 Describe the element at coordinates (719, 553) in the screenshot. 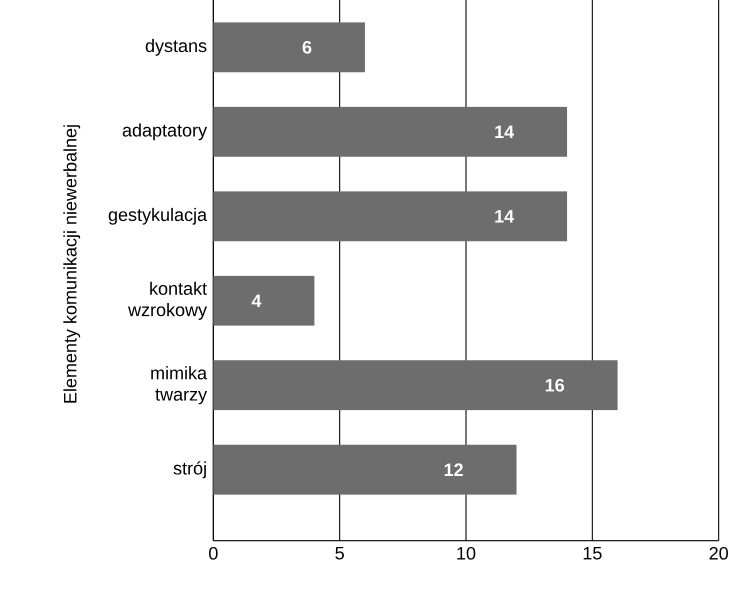

I see `x-tick-label: 20` at that location.